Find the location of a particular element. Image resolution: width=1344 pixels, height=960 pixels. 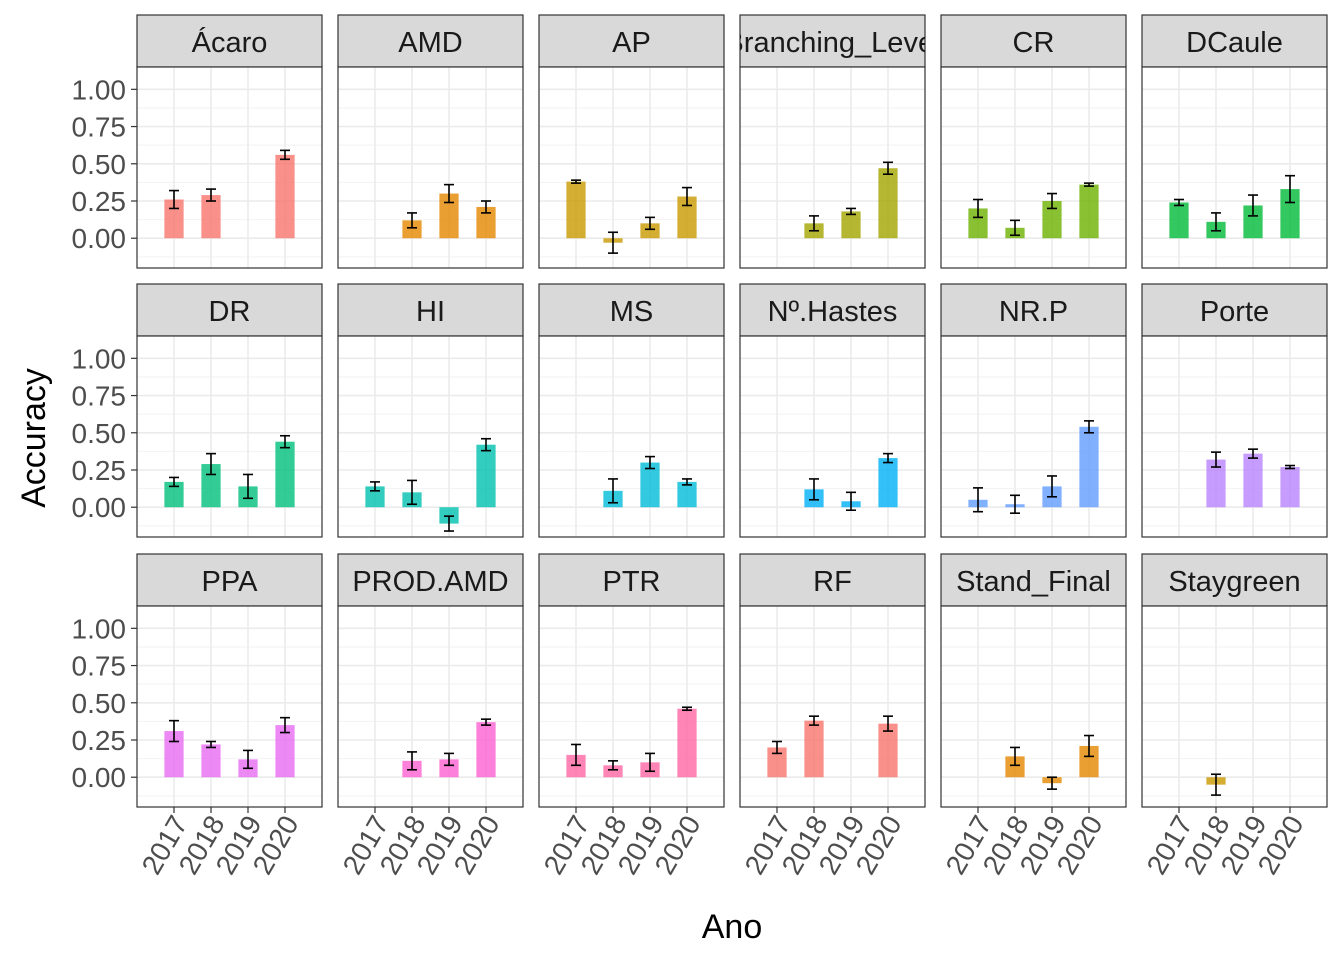

facet-panel: Staygreen is located at coordinates (1234, 680).